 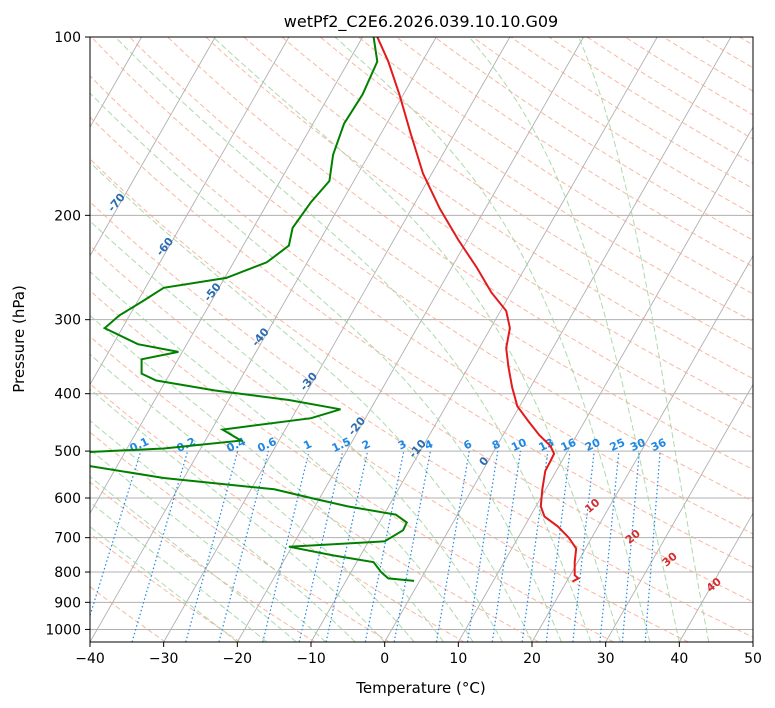 What do you see at coordinates (753, 659) in the screenshot?
I see `x-tick-label: 50` at bounding box center [753, 659].